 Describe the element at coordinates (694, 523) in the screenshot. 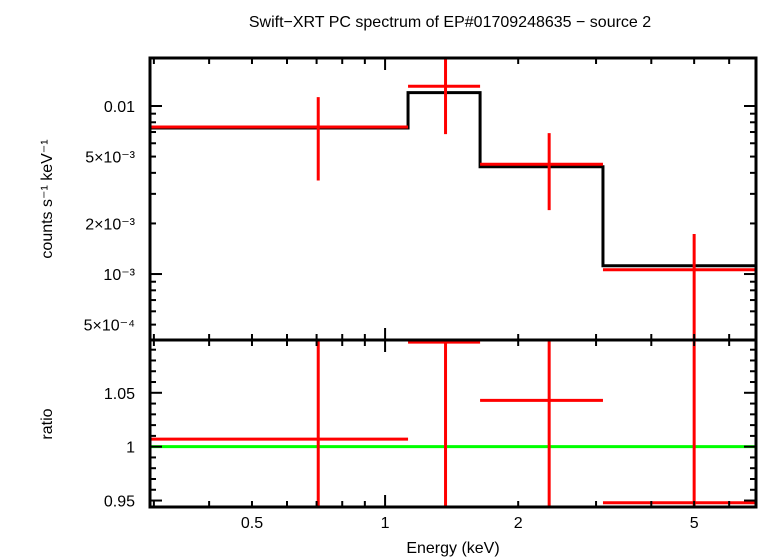

I see `x-tick-label: 5` at that location.